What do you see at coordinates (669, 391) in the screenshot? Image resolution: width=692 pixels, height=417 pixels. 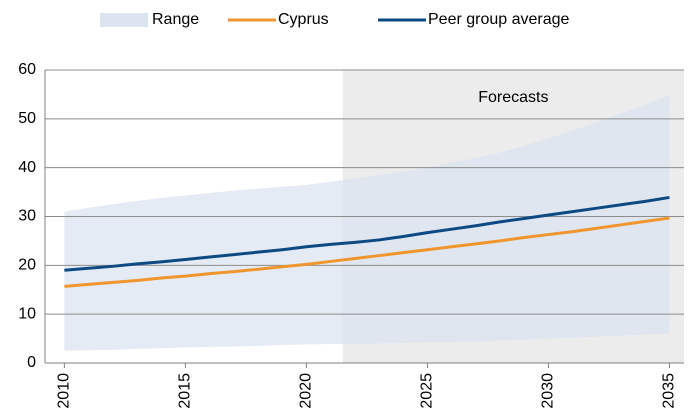 I see `x-tick-label: 2035` at bounding box center [669, 391].